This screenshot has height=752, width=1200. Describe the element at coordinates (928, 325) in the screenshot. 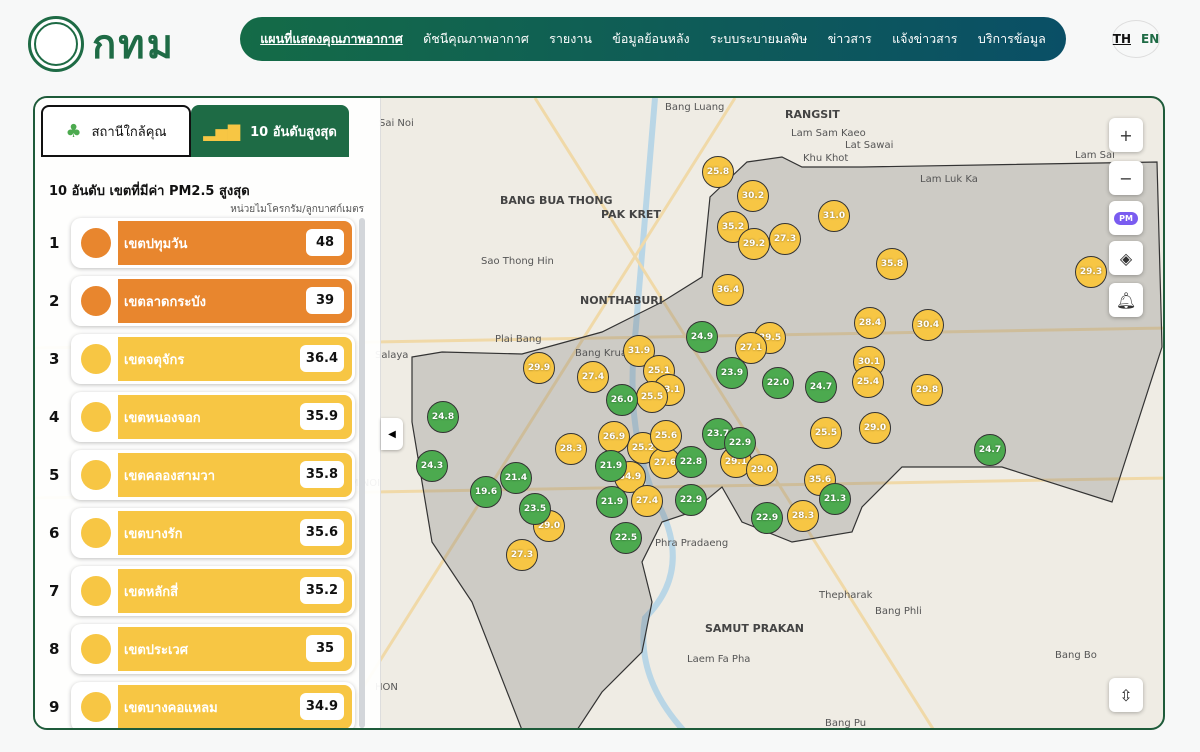

I see `station-marker: 30.4` at that location.